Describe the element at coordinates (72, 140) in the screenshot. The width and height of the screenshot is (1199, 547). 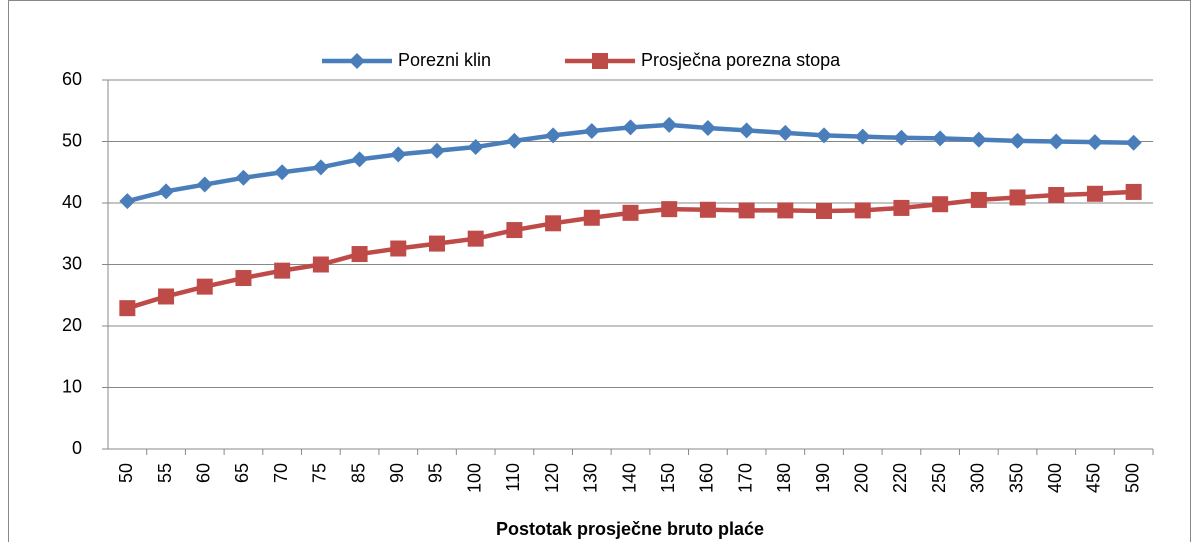
I see `y-tick-label: 50` at that location.